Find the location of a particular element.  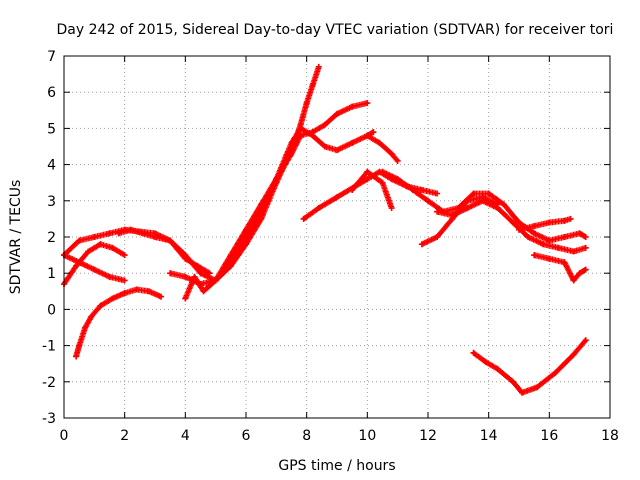

series-arc-o is located at coordinates (560, 268).